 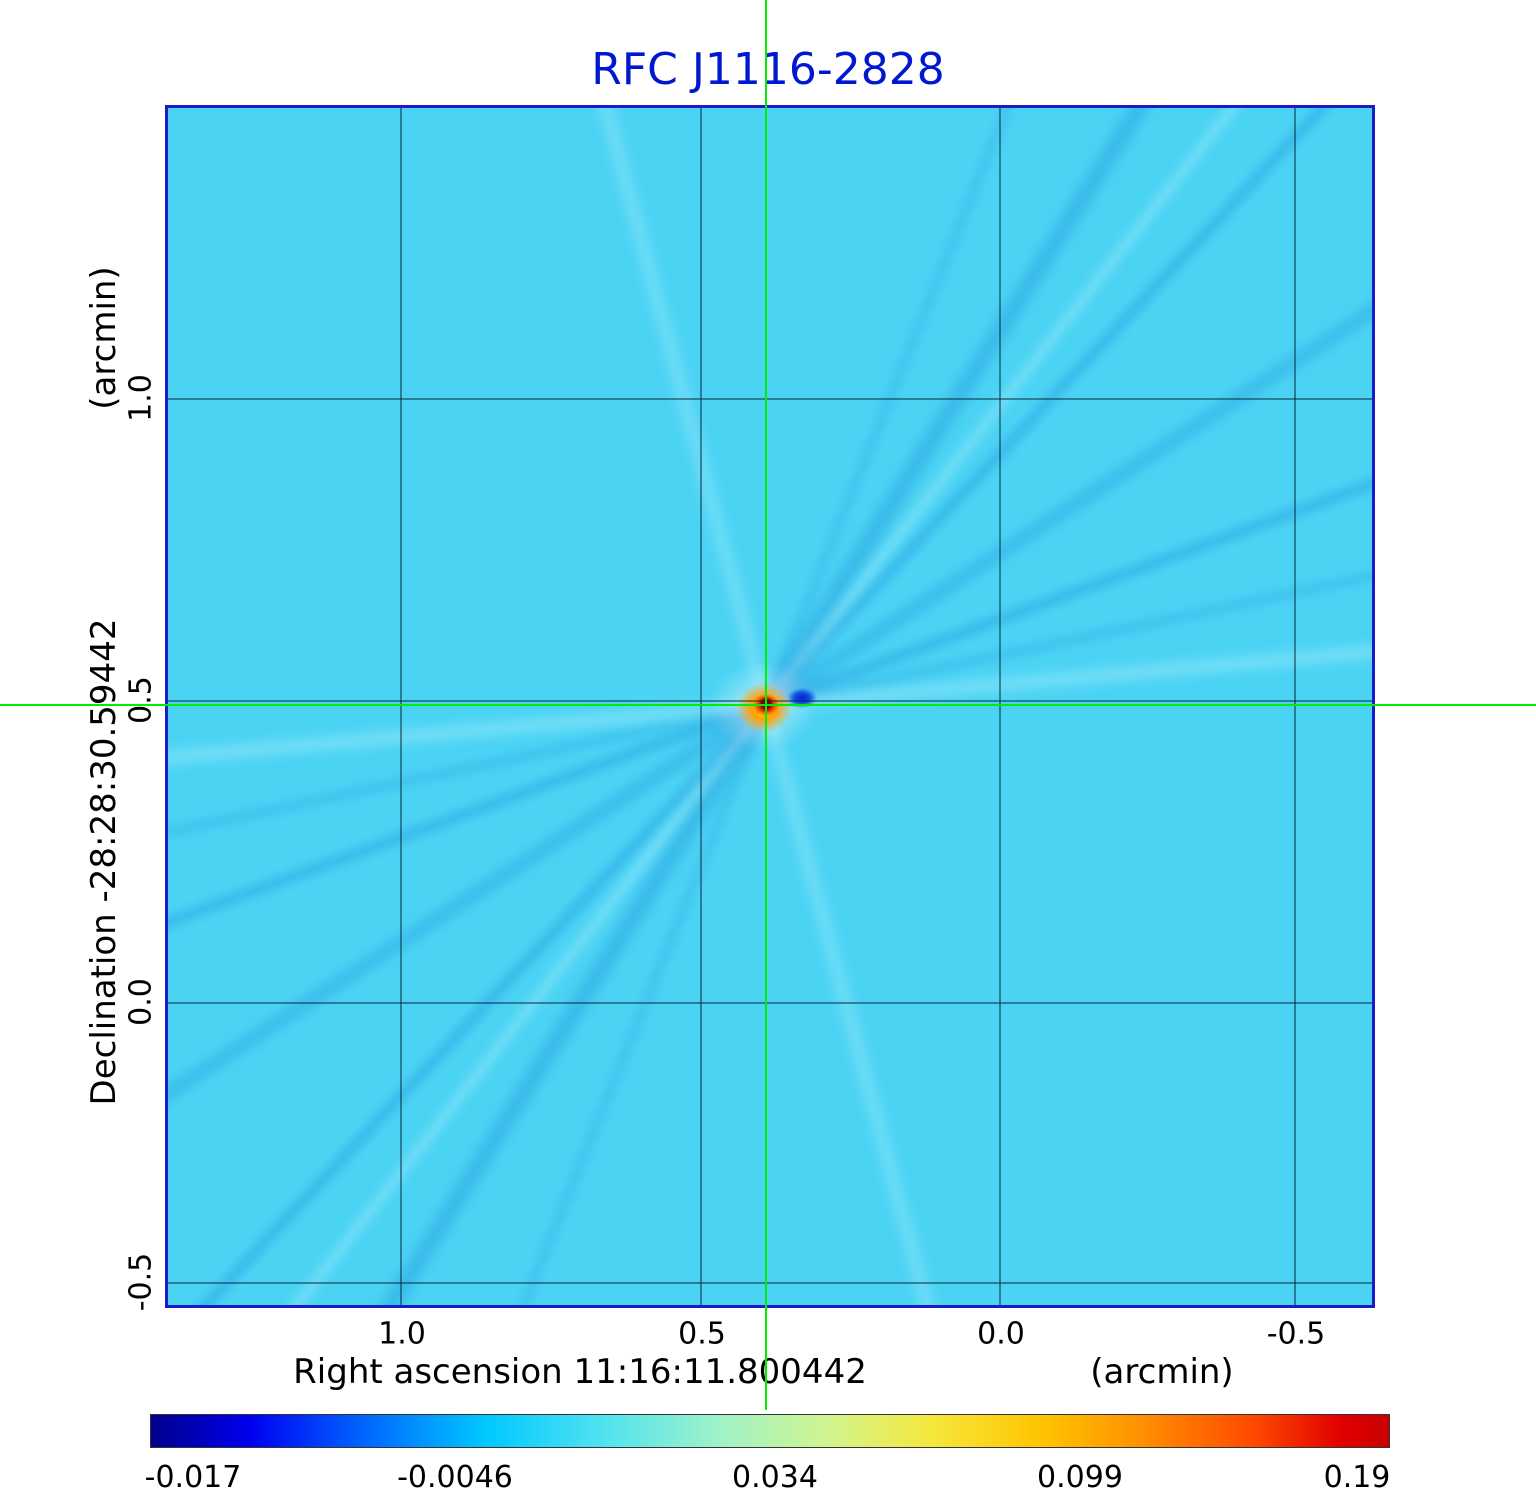 I want to click on crosshair-horizontal-line, so click(x=768, y=705).